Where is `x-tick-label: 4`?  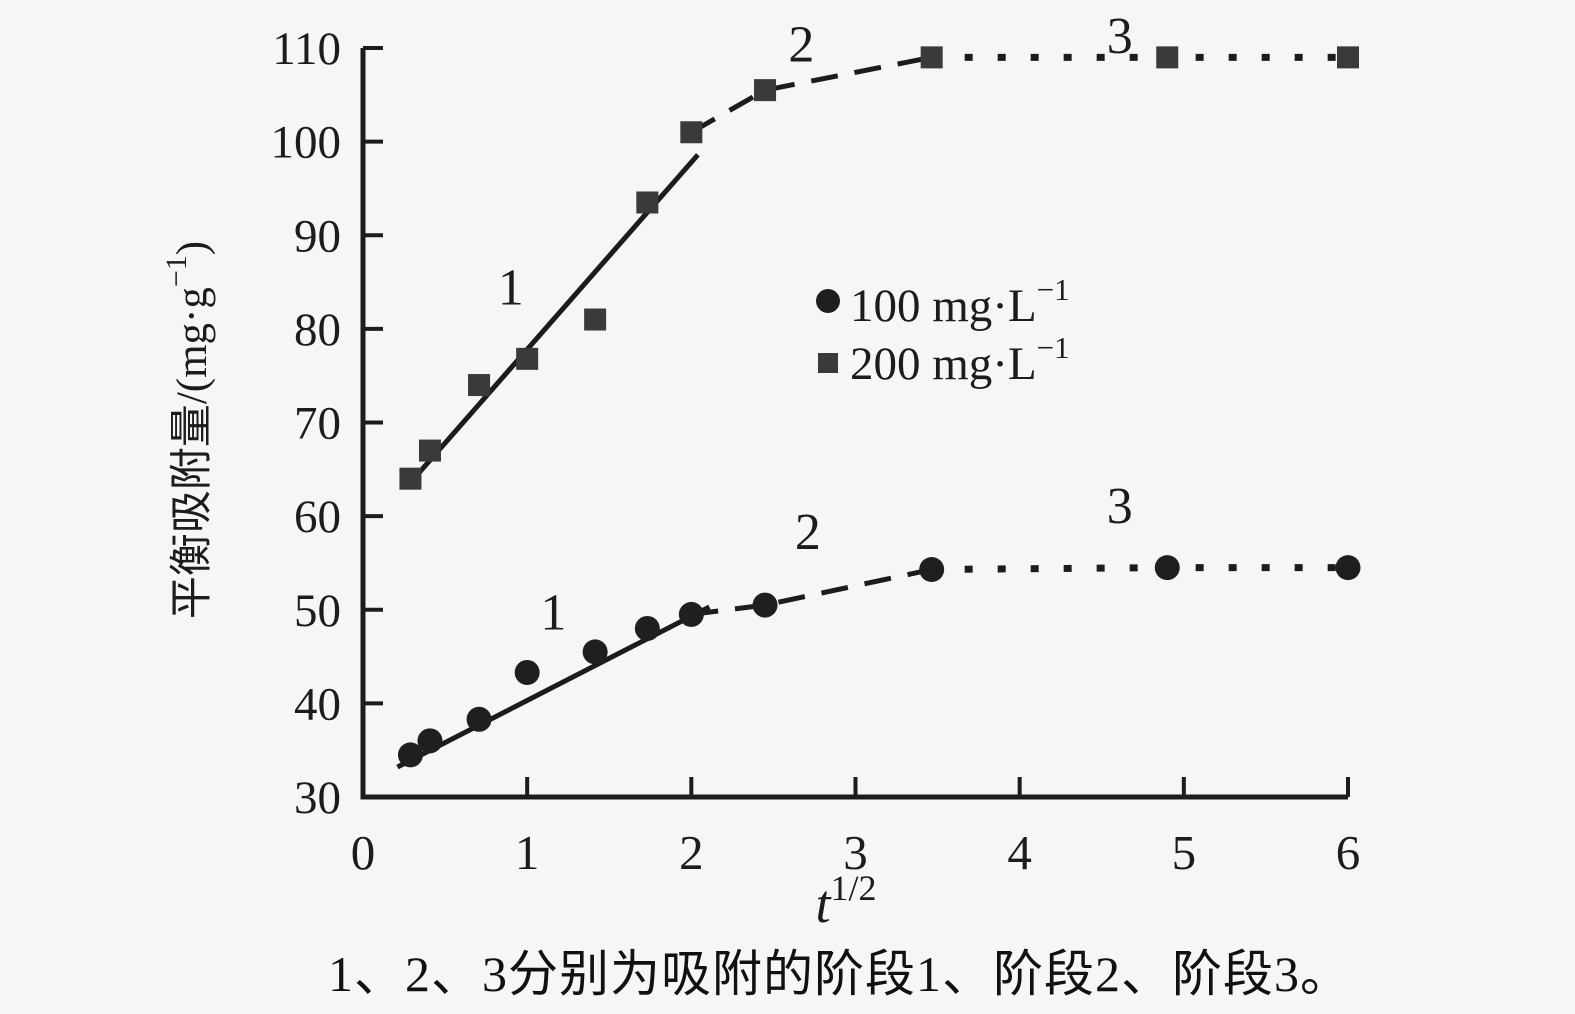 x-tick-label: 4 is located at coordinates (1019, 852).